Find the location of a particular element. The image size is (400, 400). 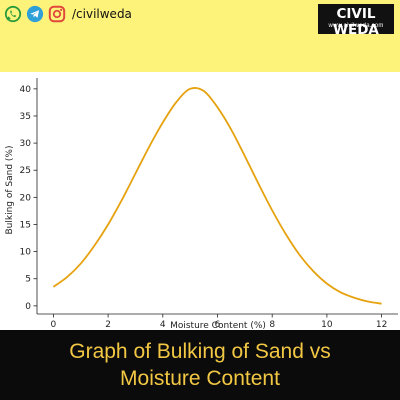

y-tick-label: 0 is located at coordinates (28, 307).